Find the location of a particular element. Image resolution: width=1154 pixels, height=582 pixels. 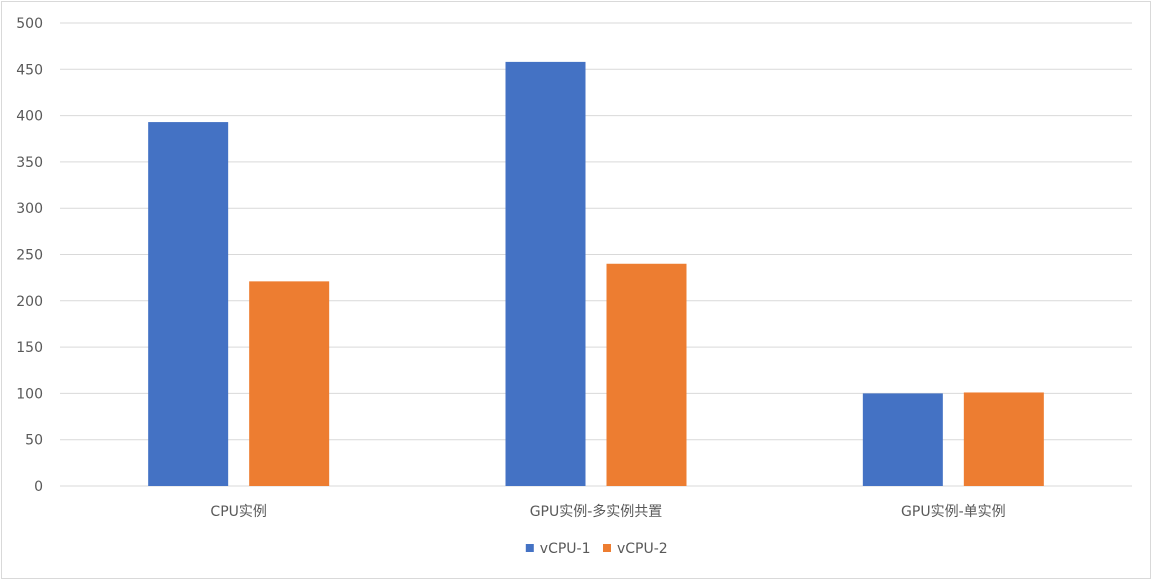

legend-label: vCPU-1 is located at coordinates (565, 549).